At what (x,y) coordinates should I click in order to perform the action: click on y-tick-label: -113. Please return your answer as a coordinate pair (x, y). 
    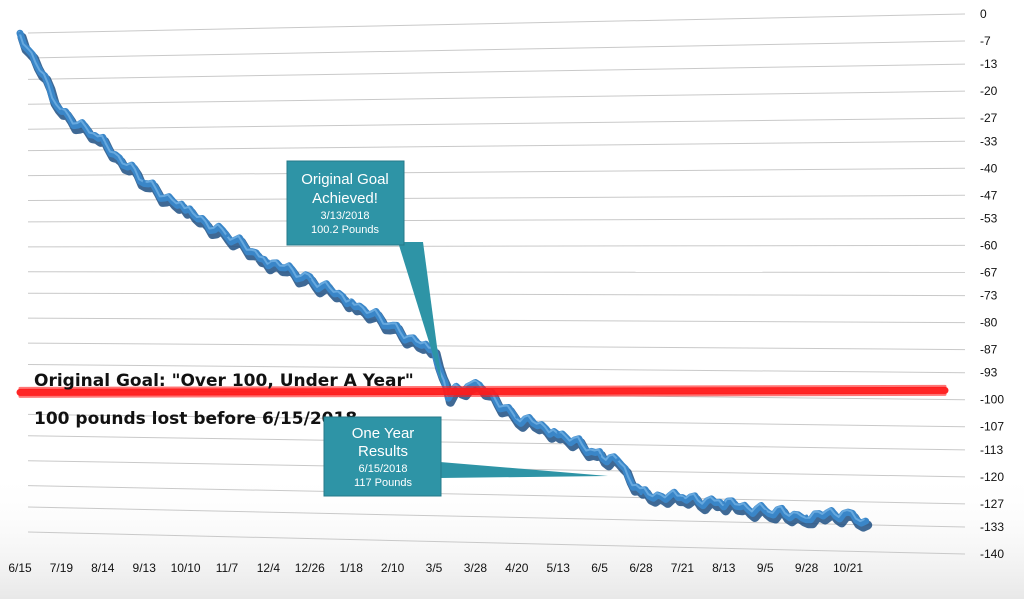
    Looking at the image, I should click on (991, 450).